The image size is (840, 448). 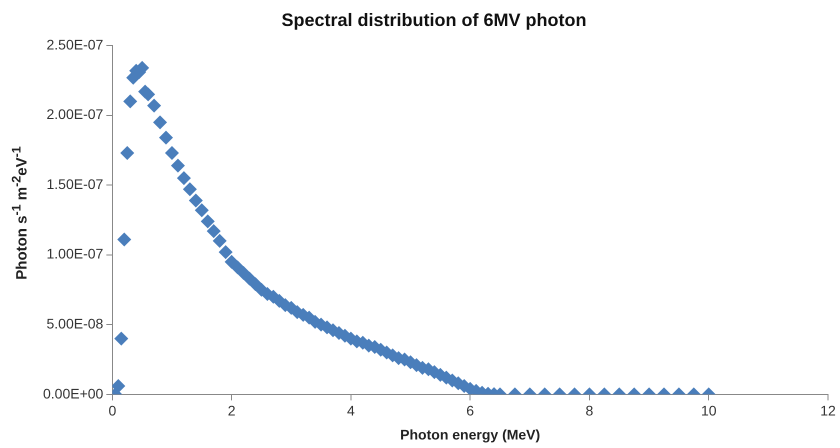 I want to click on x-tick-label: 2, so click(x=232, y=410).